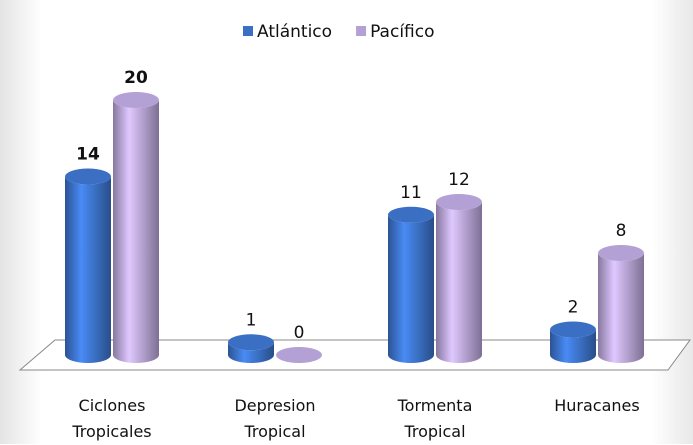  Describe the element at coordinates (294, 32) in the screenshot. I see `legend-label: Atlántico` at that location.